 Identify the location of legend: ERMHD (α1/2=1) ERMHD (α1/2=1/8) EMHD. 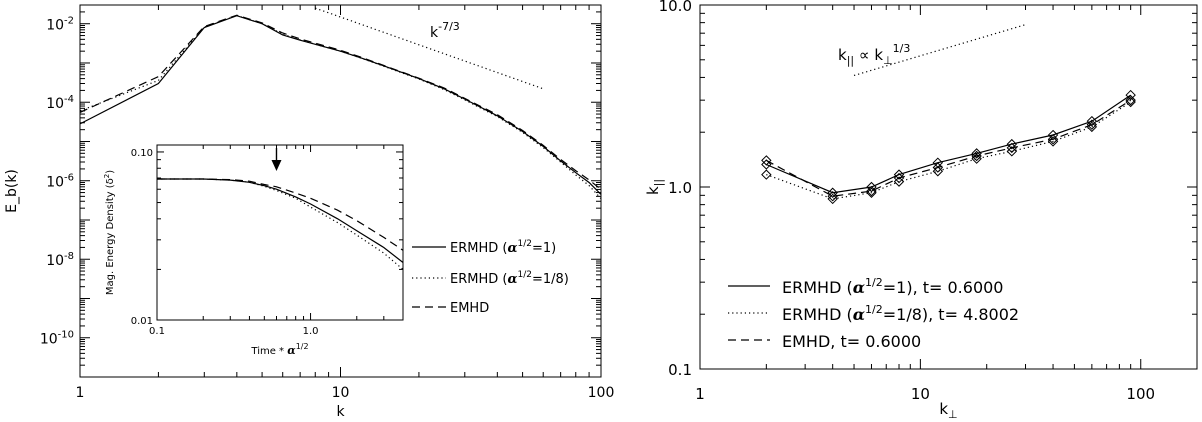
(490, 277).